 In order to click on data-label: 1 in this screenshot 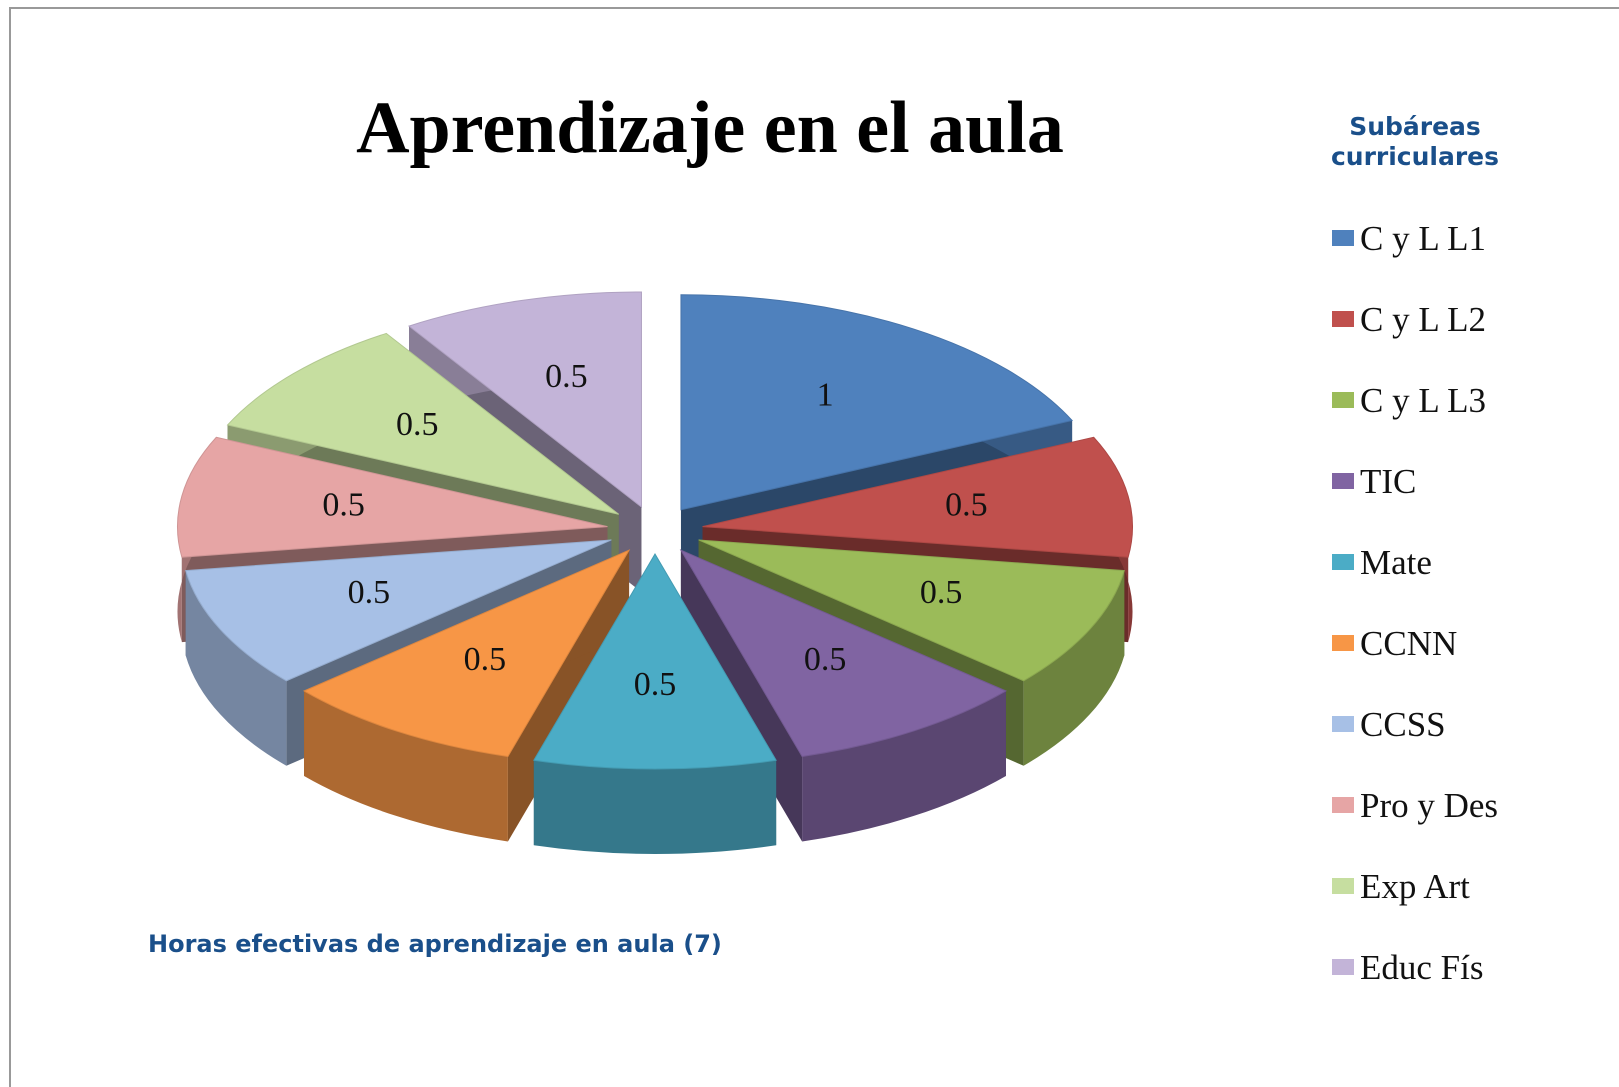, I will do `click(825, 394)`.